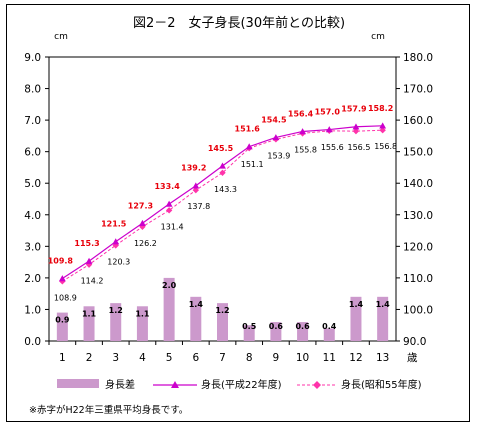  What do you see at coordinates (218, 352) in the screenshot?
I see `x-axis-ticks: 1 2 3 4 5 6 7 8 9 10 11 12 13` at bounding box center [218, 352].